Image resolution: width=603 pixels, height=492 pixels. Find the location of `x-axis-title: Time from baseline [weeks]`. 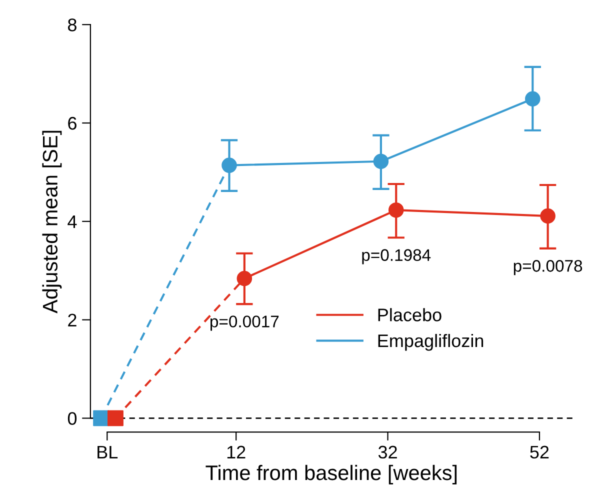

x-axis-title: Time from baseline [weeks] is located at coordinates (331, 474).